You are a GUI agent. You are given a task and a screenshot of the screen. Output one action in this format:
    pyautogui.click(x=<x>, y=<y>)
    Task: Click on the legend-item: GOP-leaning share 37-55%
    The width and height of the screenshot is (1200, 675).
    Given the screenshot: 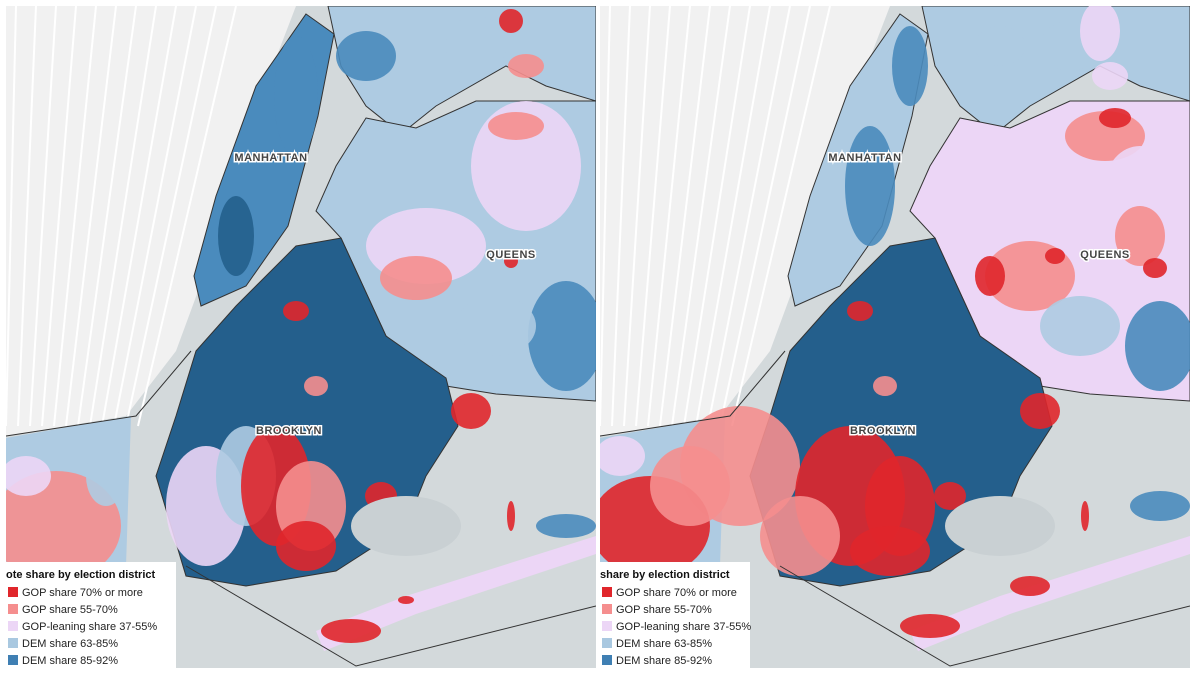 What is the action you would take?
    pyautogui.click(x=683, y=627)
    